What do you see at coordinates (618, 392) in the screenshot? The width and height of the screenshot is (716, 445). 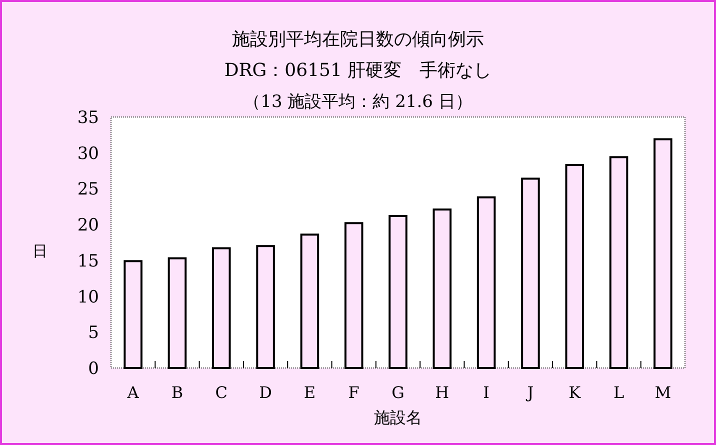 I see `x-tick-label: L` at bounding box center [618, 392].